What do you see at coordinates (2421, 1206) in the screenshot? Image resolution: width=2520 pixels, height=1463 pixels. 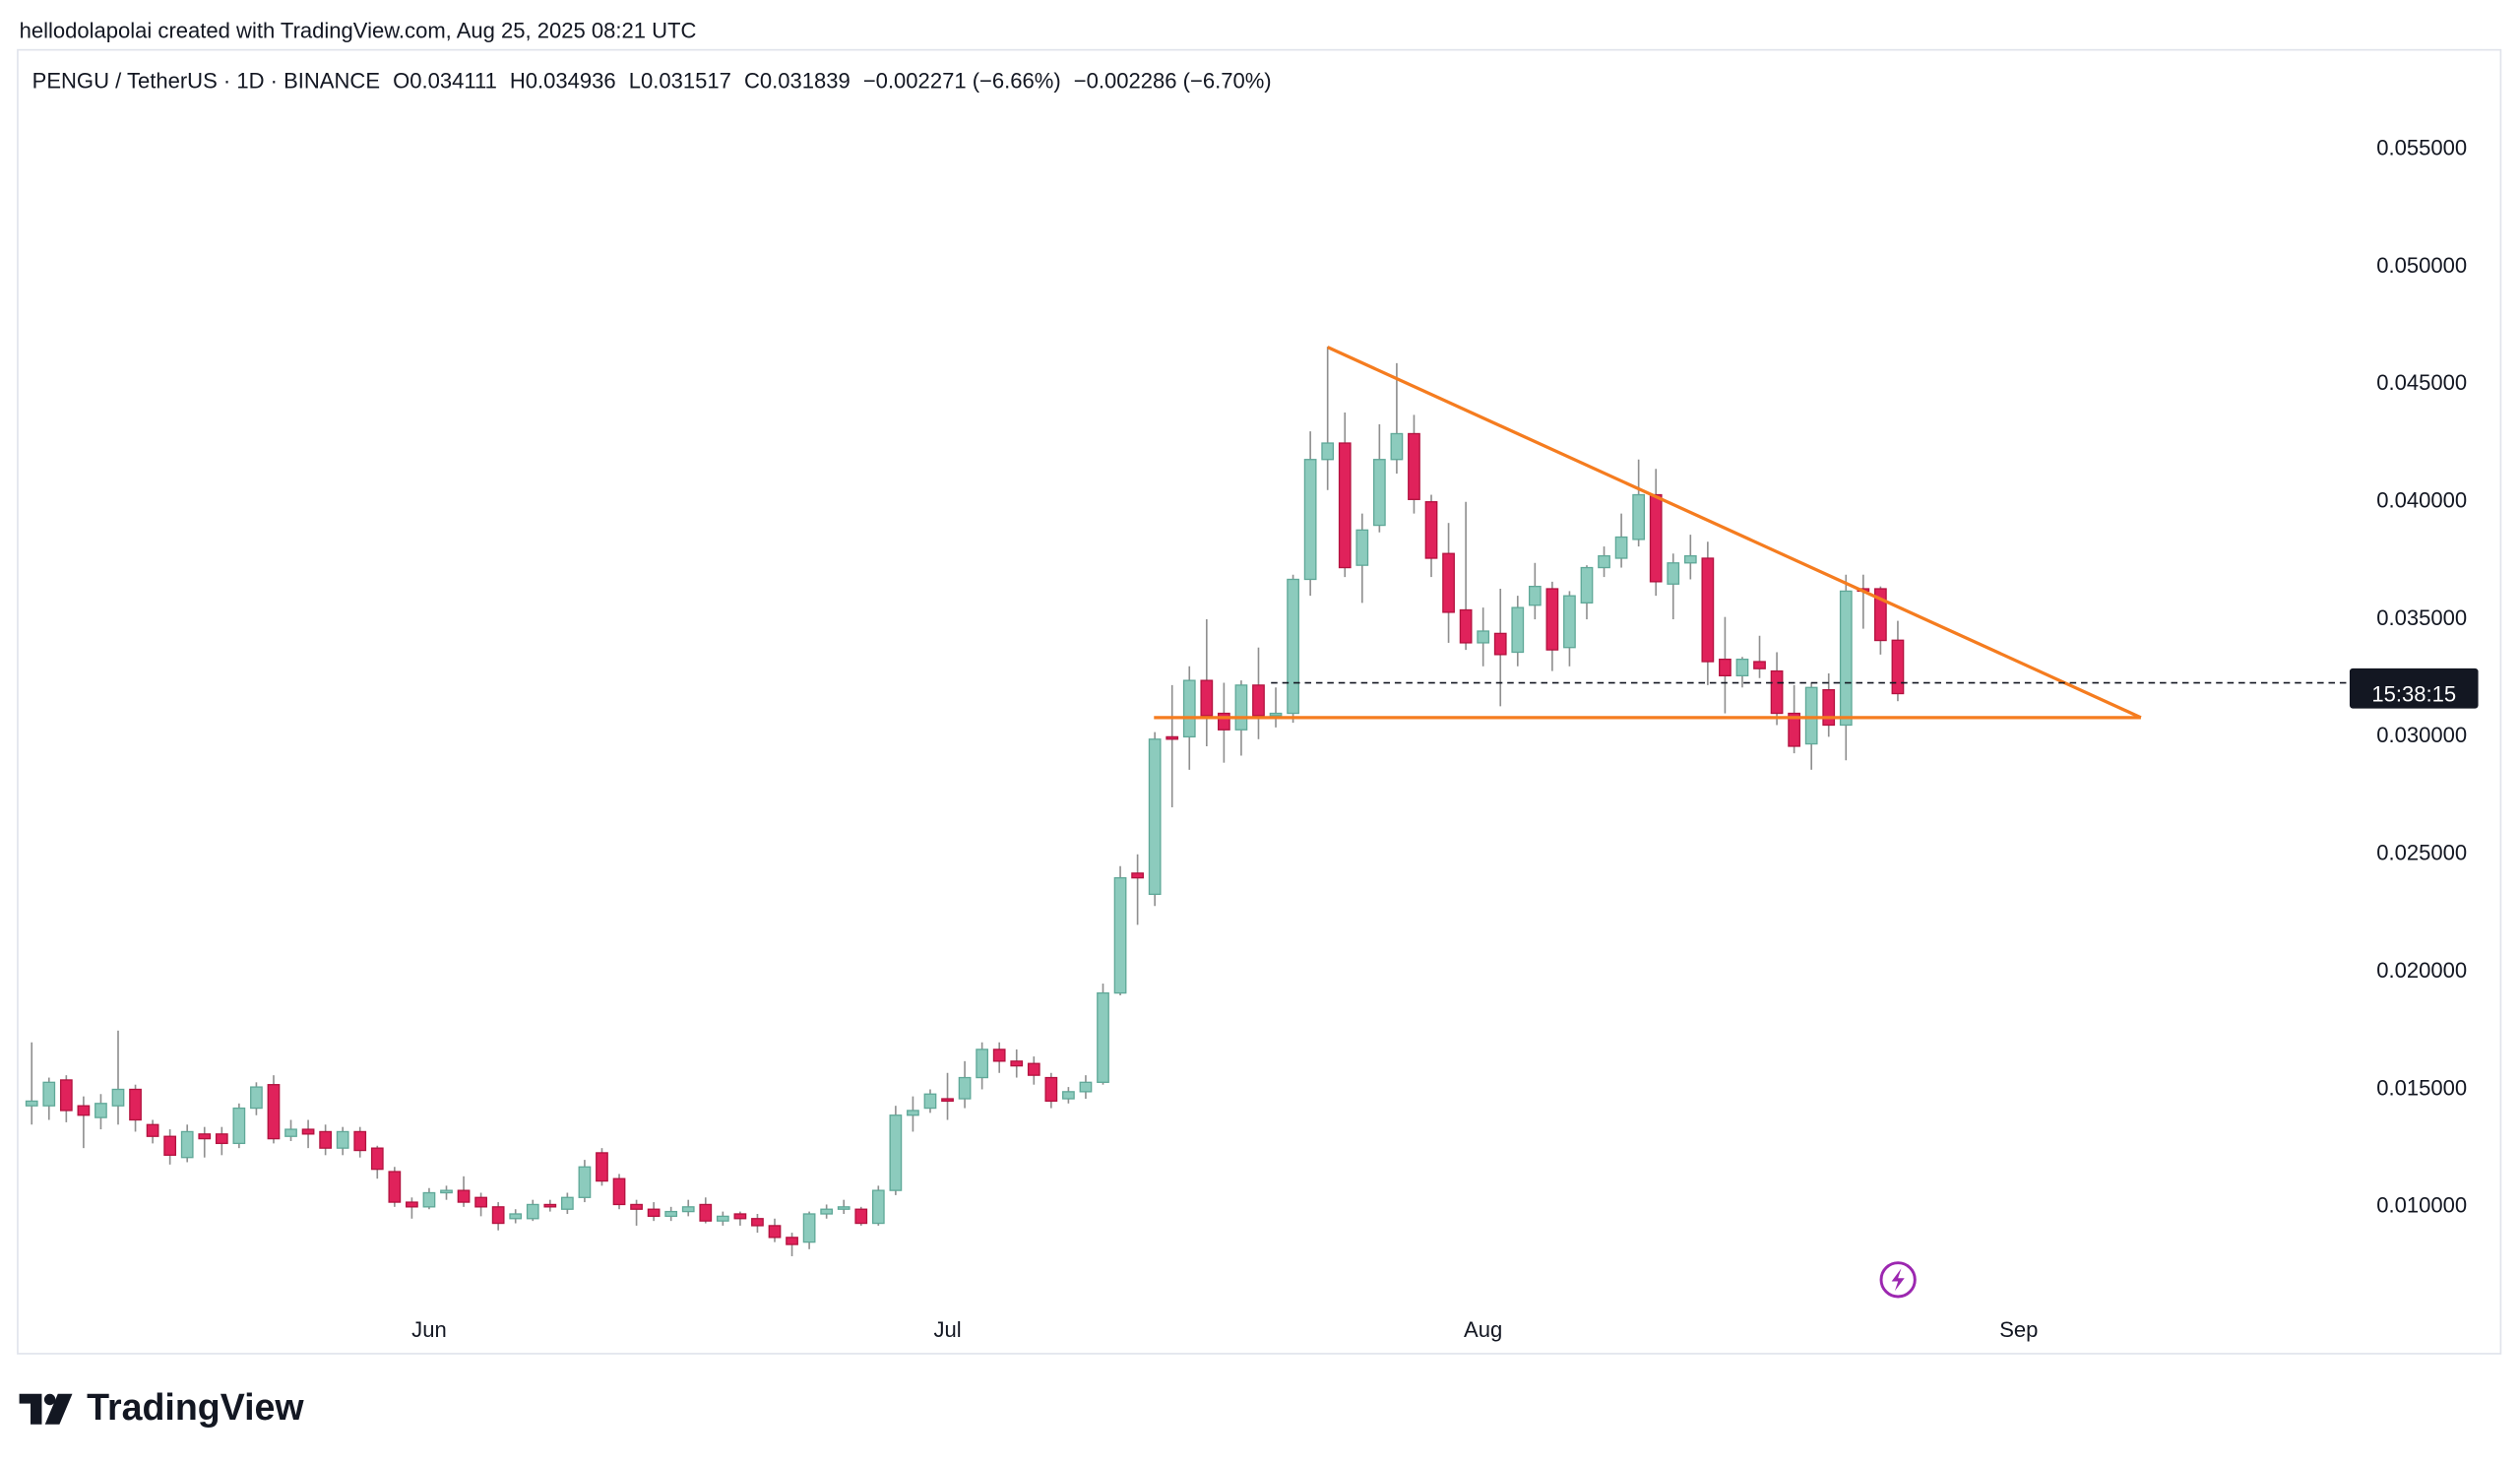 I see `y-tick-label: 0.010000` at bounding box center [2421, 1206].